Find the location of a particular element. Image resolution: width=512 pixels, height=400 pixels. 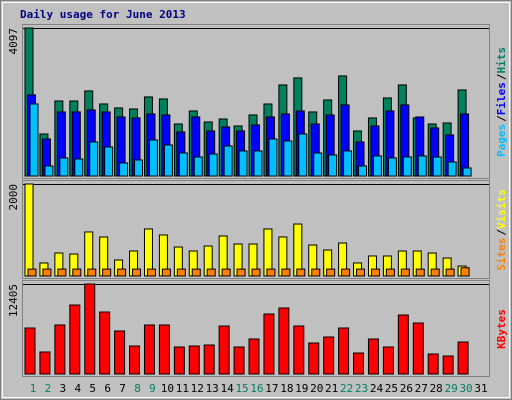

legend: Pages/Files/Hits is located at coordinates (501, 102).